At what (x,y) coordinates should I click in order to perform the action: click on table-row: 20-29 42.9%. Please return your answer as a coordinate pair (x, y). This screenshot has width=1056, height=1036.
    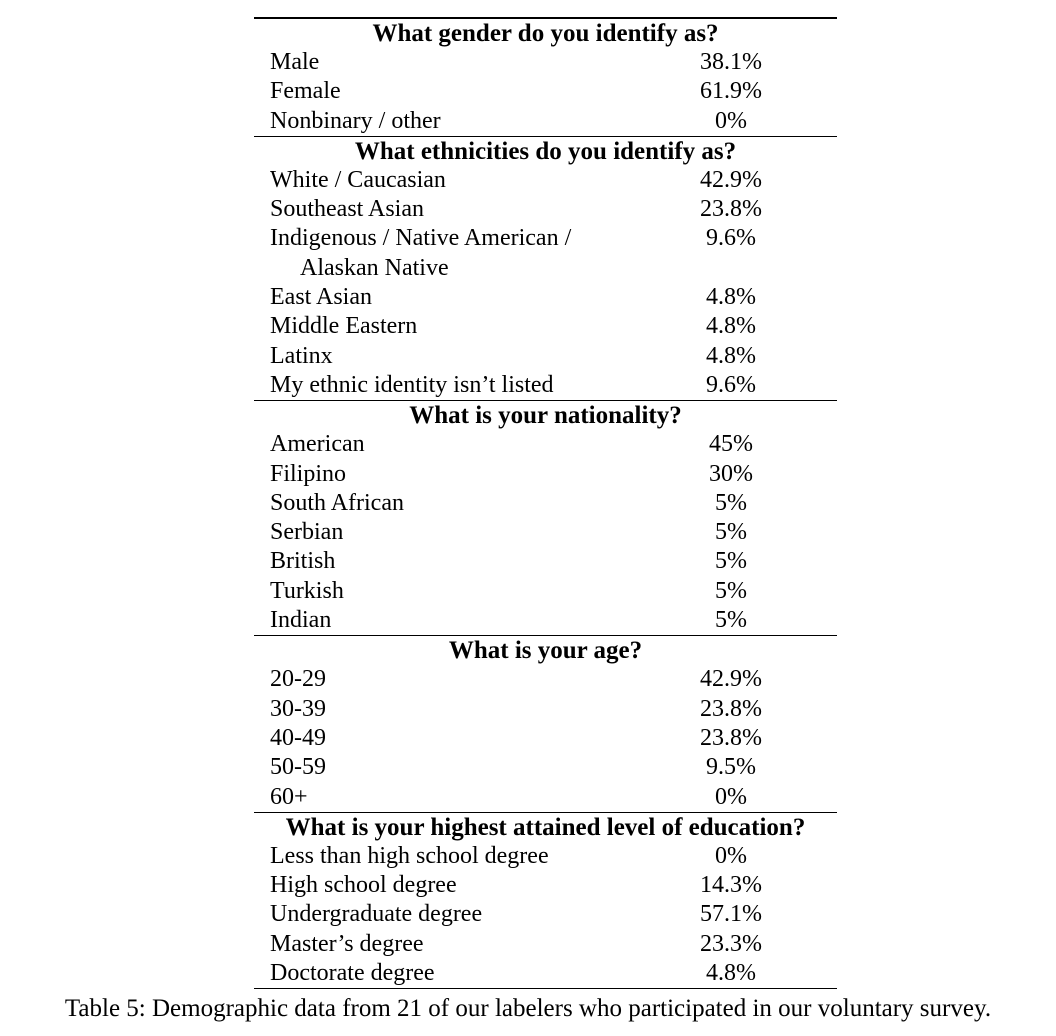
    Looking at the image, I should click on (545, 679).